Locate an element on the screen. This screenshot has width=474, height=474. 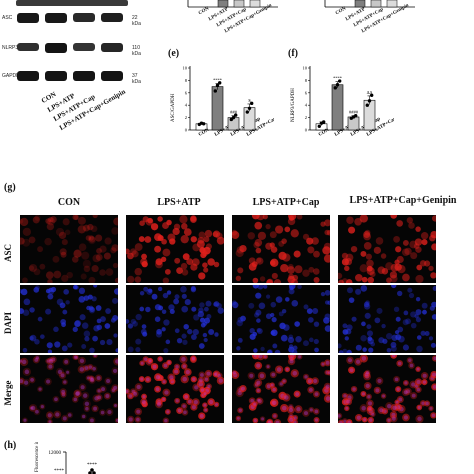
blot-label-gapdh: GAPDH is located at coordinates (11, 76).